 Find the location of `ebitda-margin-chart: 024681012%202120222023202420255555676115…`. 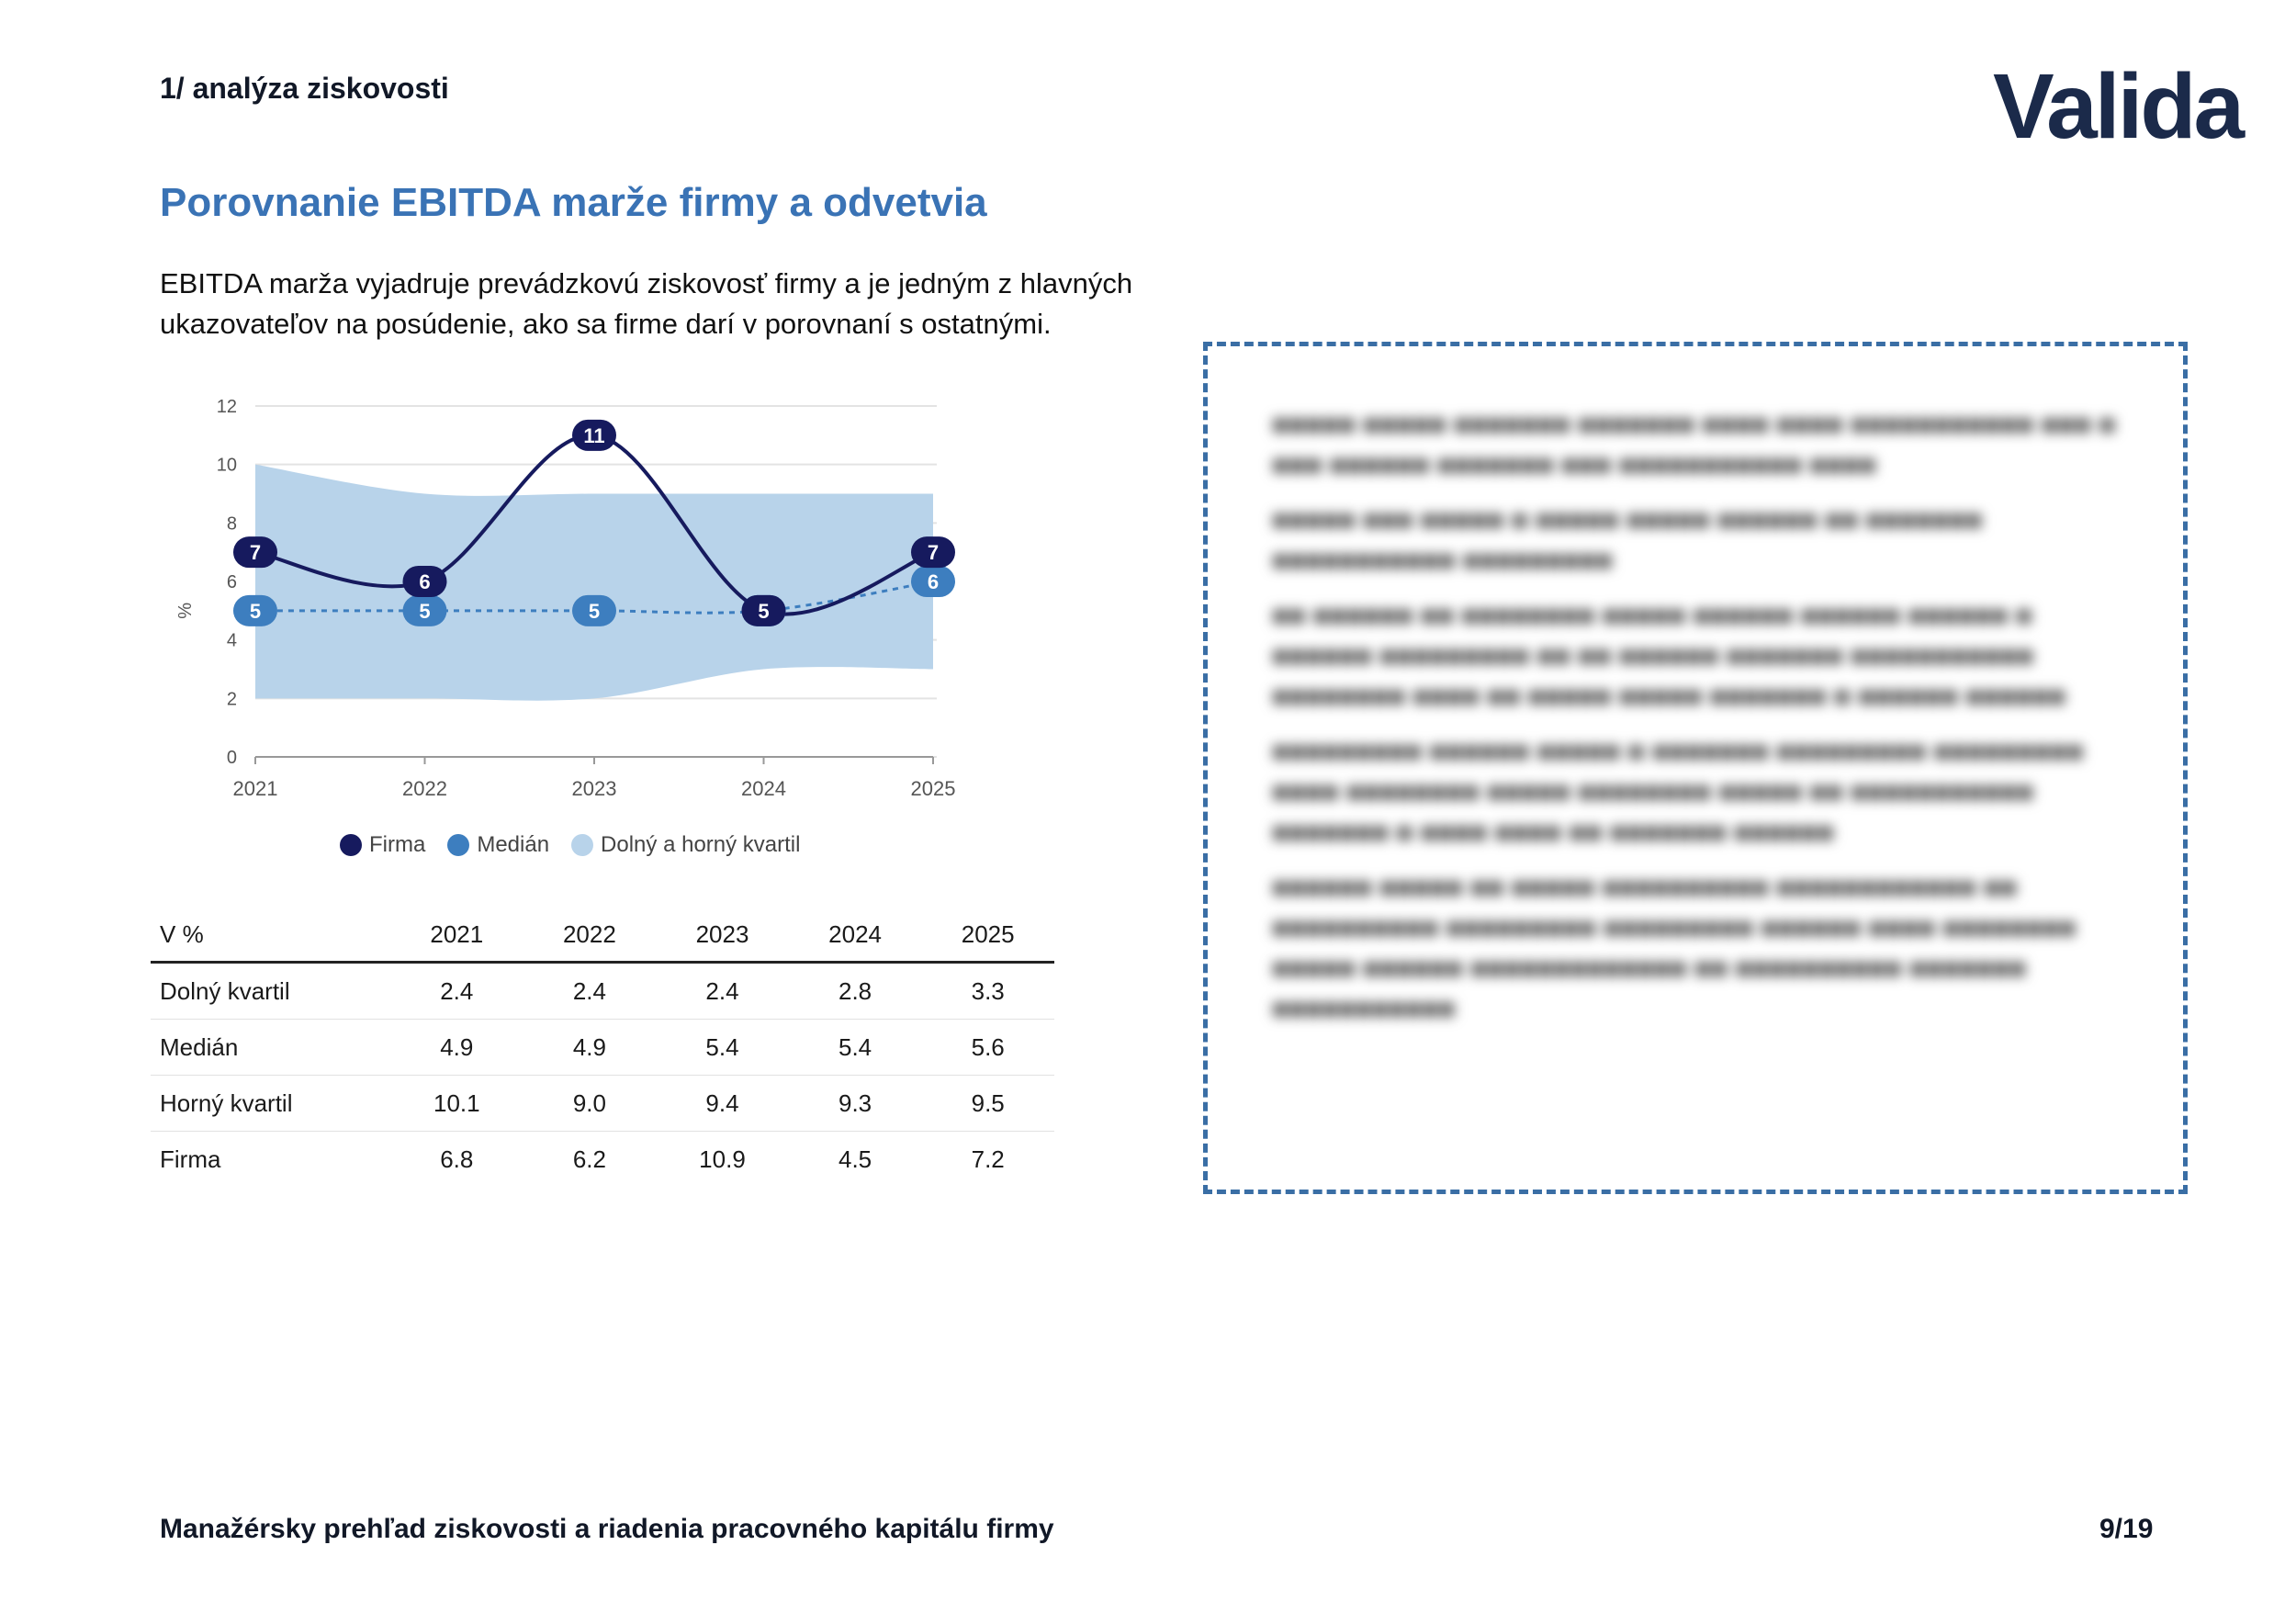

ebitda-margin-chart: 024681012%202120222023202420255555676115… is located at coordinates (565, 598).